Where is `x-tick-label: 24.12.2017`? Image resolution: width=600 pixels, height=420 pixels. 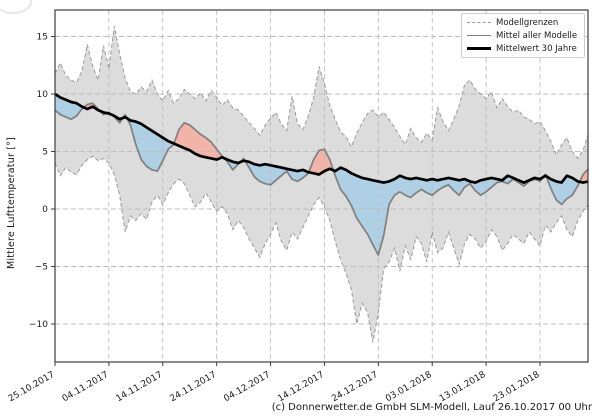
x-tick-label: 24.12.2017 is located at coordinates (355, 387).